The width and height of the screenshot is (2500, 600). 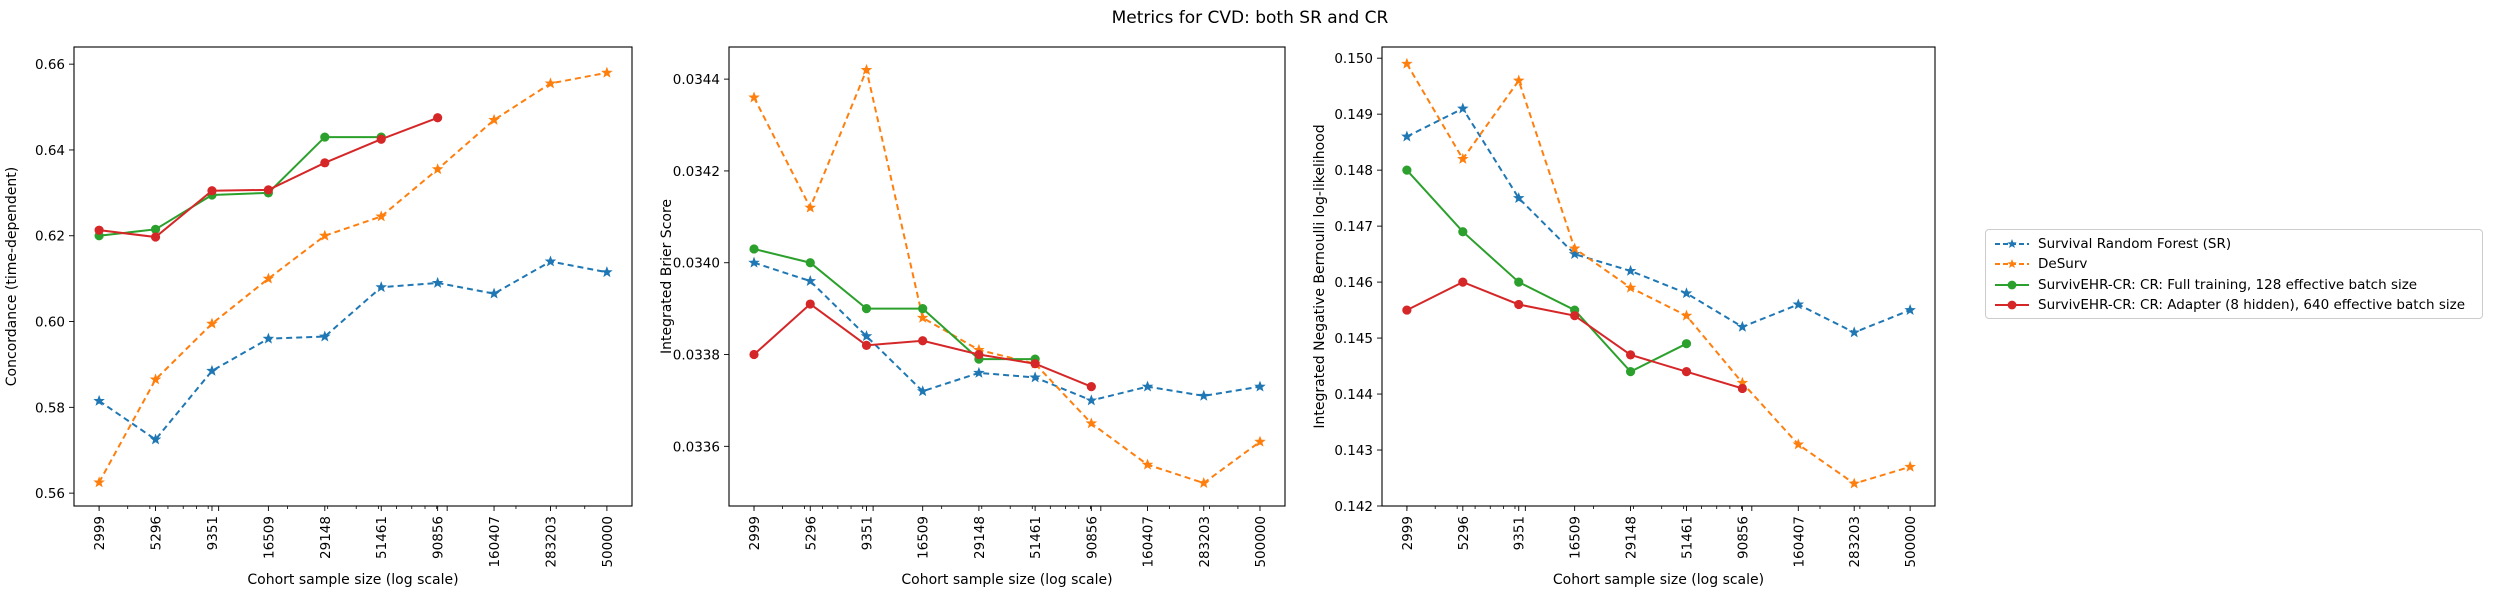 What do you see at coordinates (50, 65) in the screenshot?
I see `y-tick-label: 0.66` at bounding box center [50, 65].